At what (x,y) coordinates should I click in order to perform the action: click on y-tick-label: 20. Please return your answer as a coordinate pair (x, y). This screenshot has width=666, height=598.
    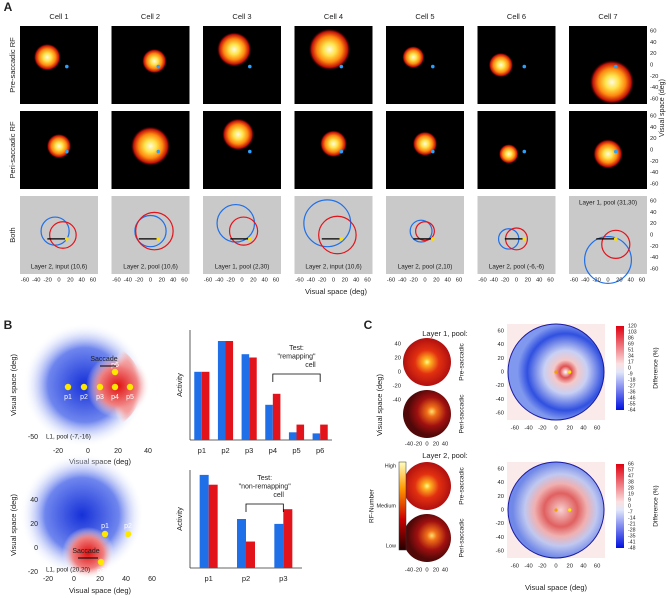
    Looking at the image, I should click on (501, 359).